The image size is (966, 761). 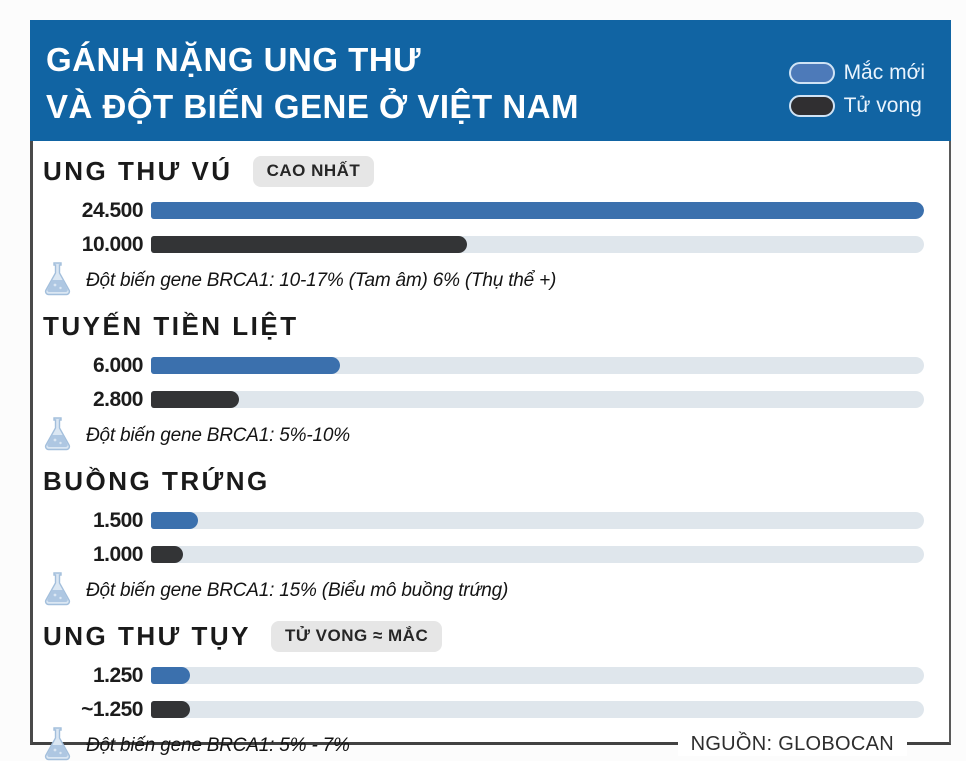 I want to click on status-badge: TỬ VONG ≈ MẮC, so click(x=356, y=636).